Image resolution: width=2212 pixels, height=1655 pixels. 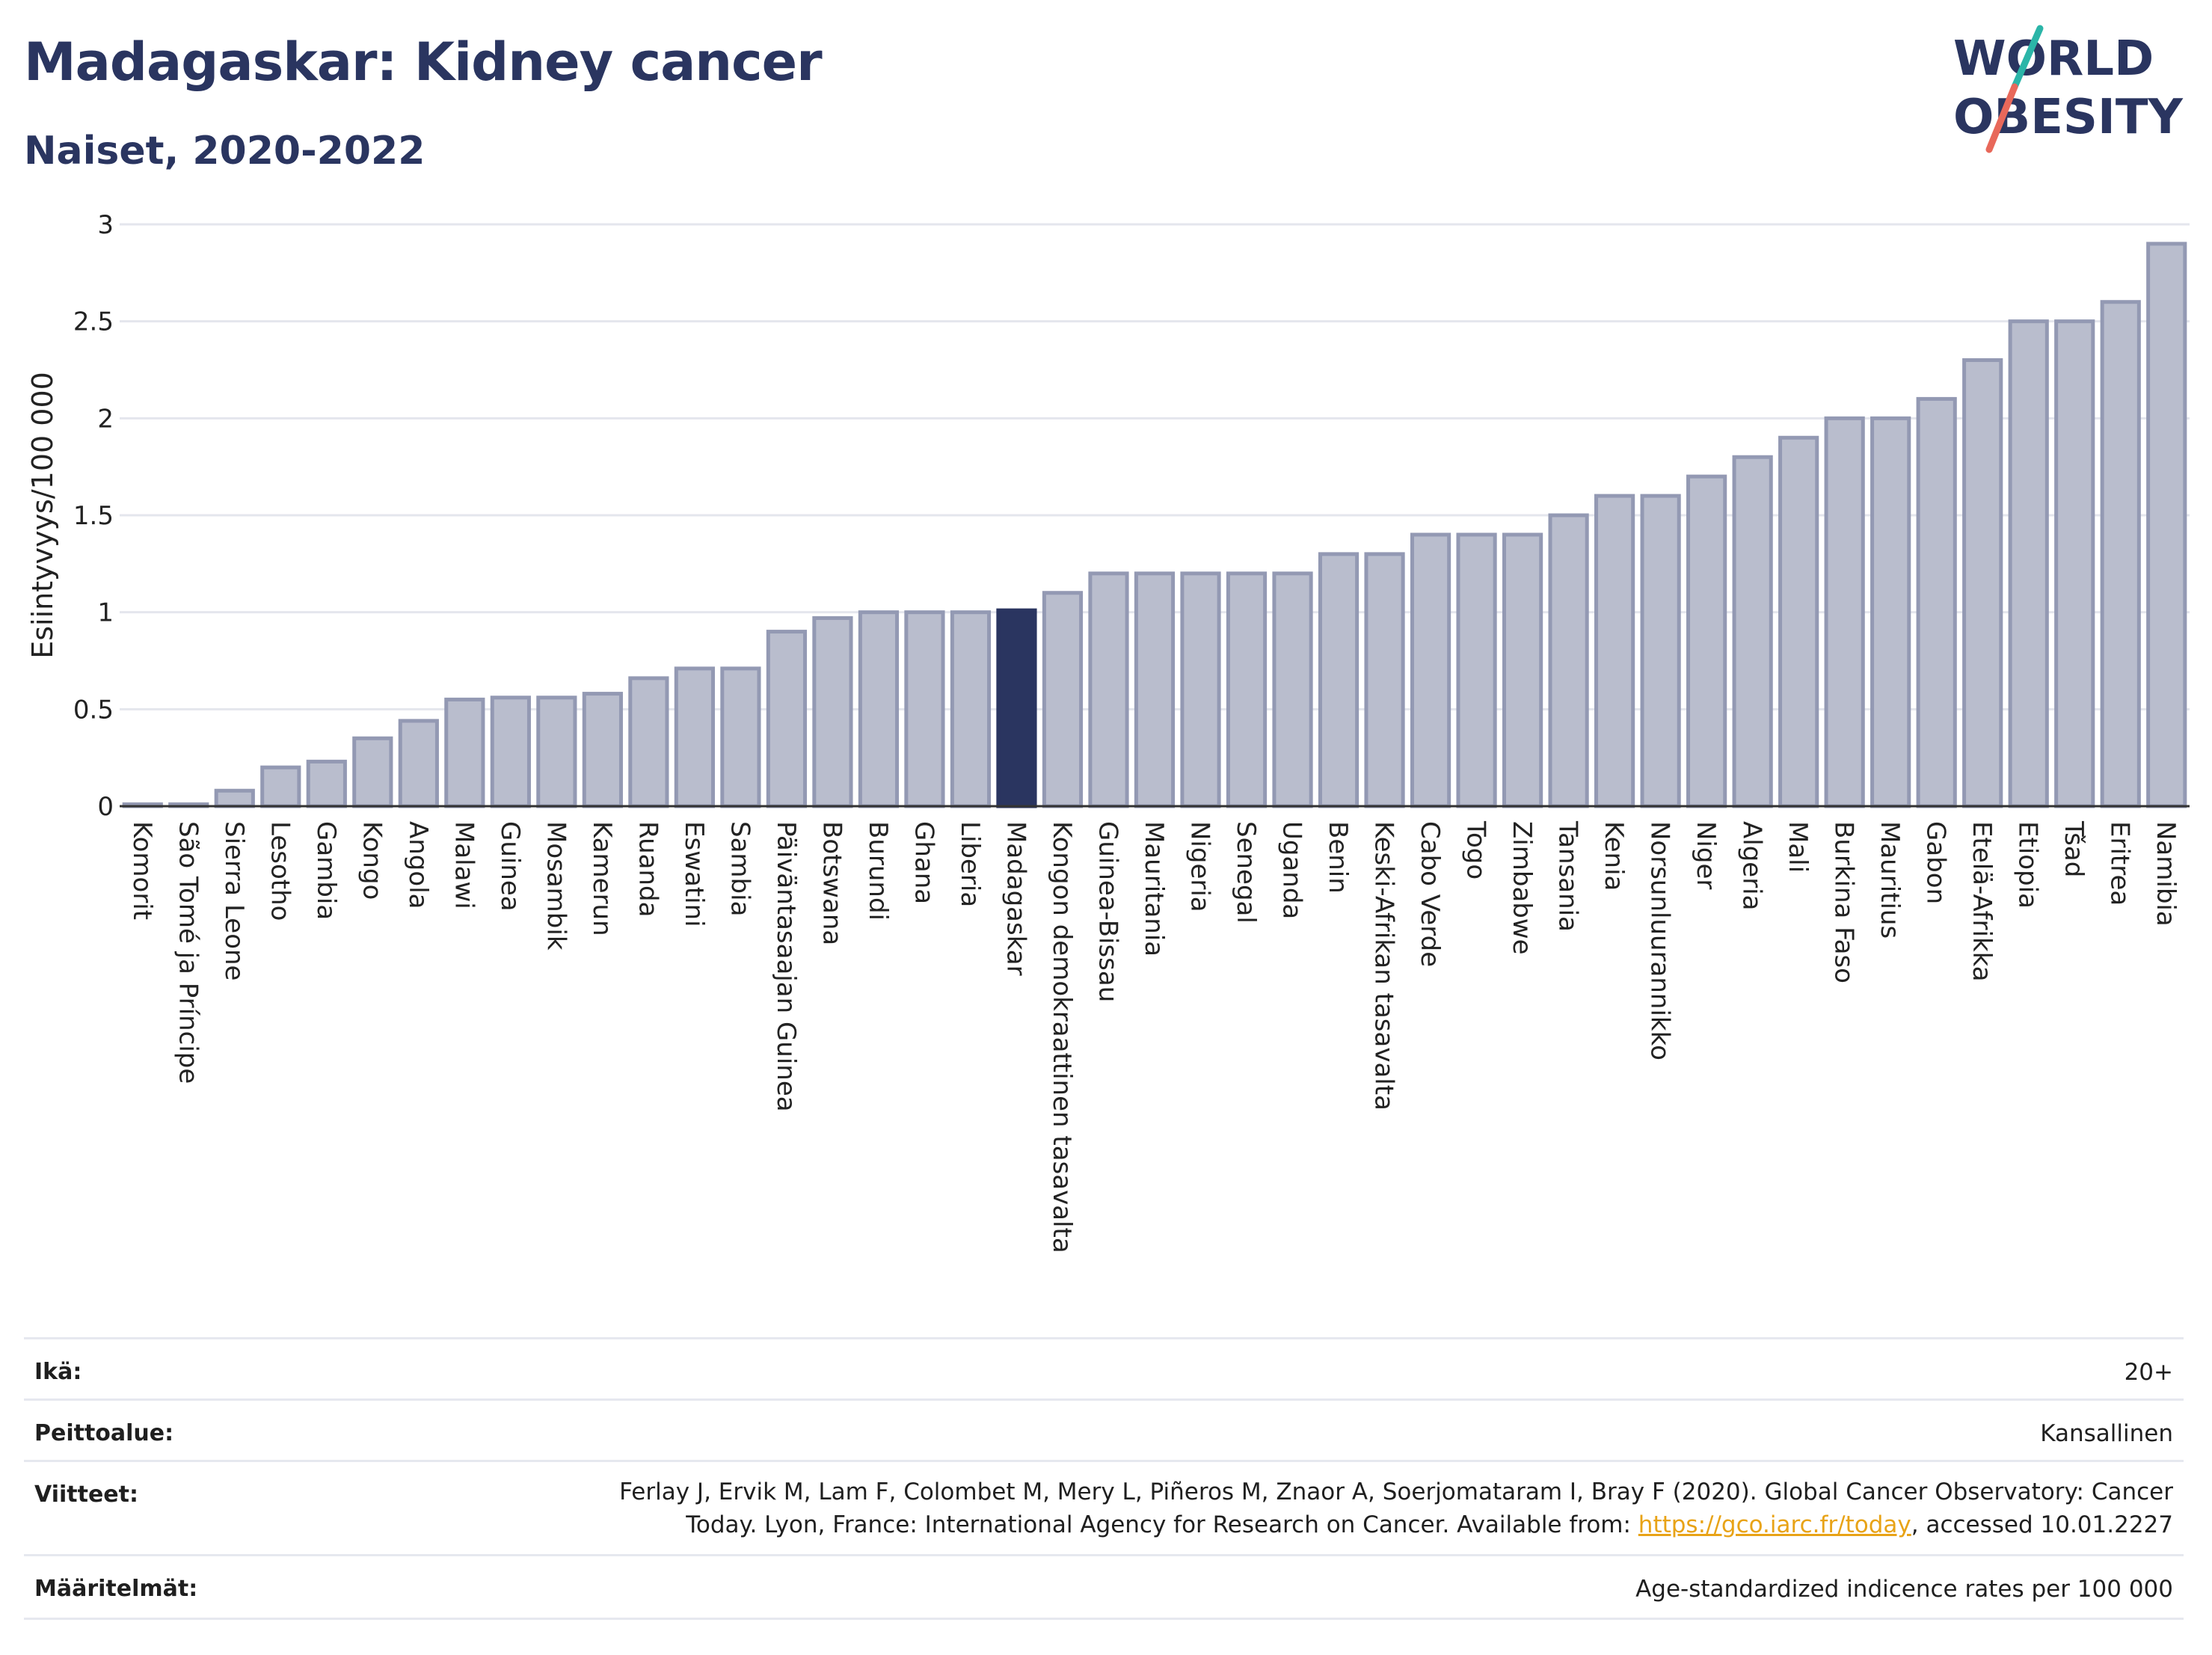 What do you see at coordinates (1016, 708) in the screenshot?
I see `bar-madagaskar` at bounding box center [1016, 708].